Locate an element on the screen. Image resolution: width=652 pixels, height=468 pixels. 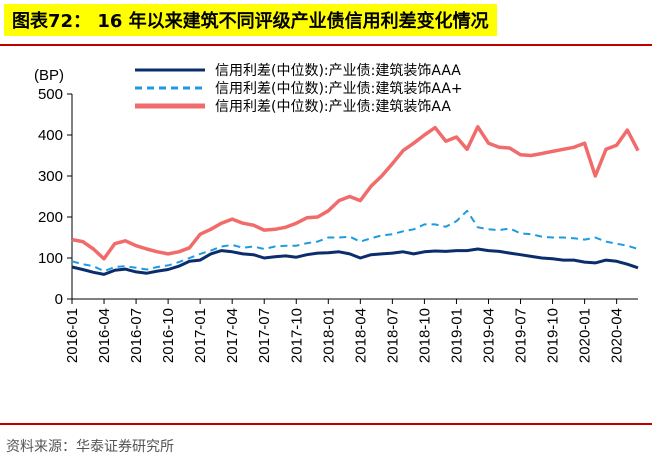
x-tick-label: 2017-07 is located at coordinates (264, 335).